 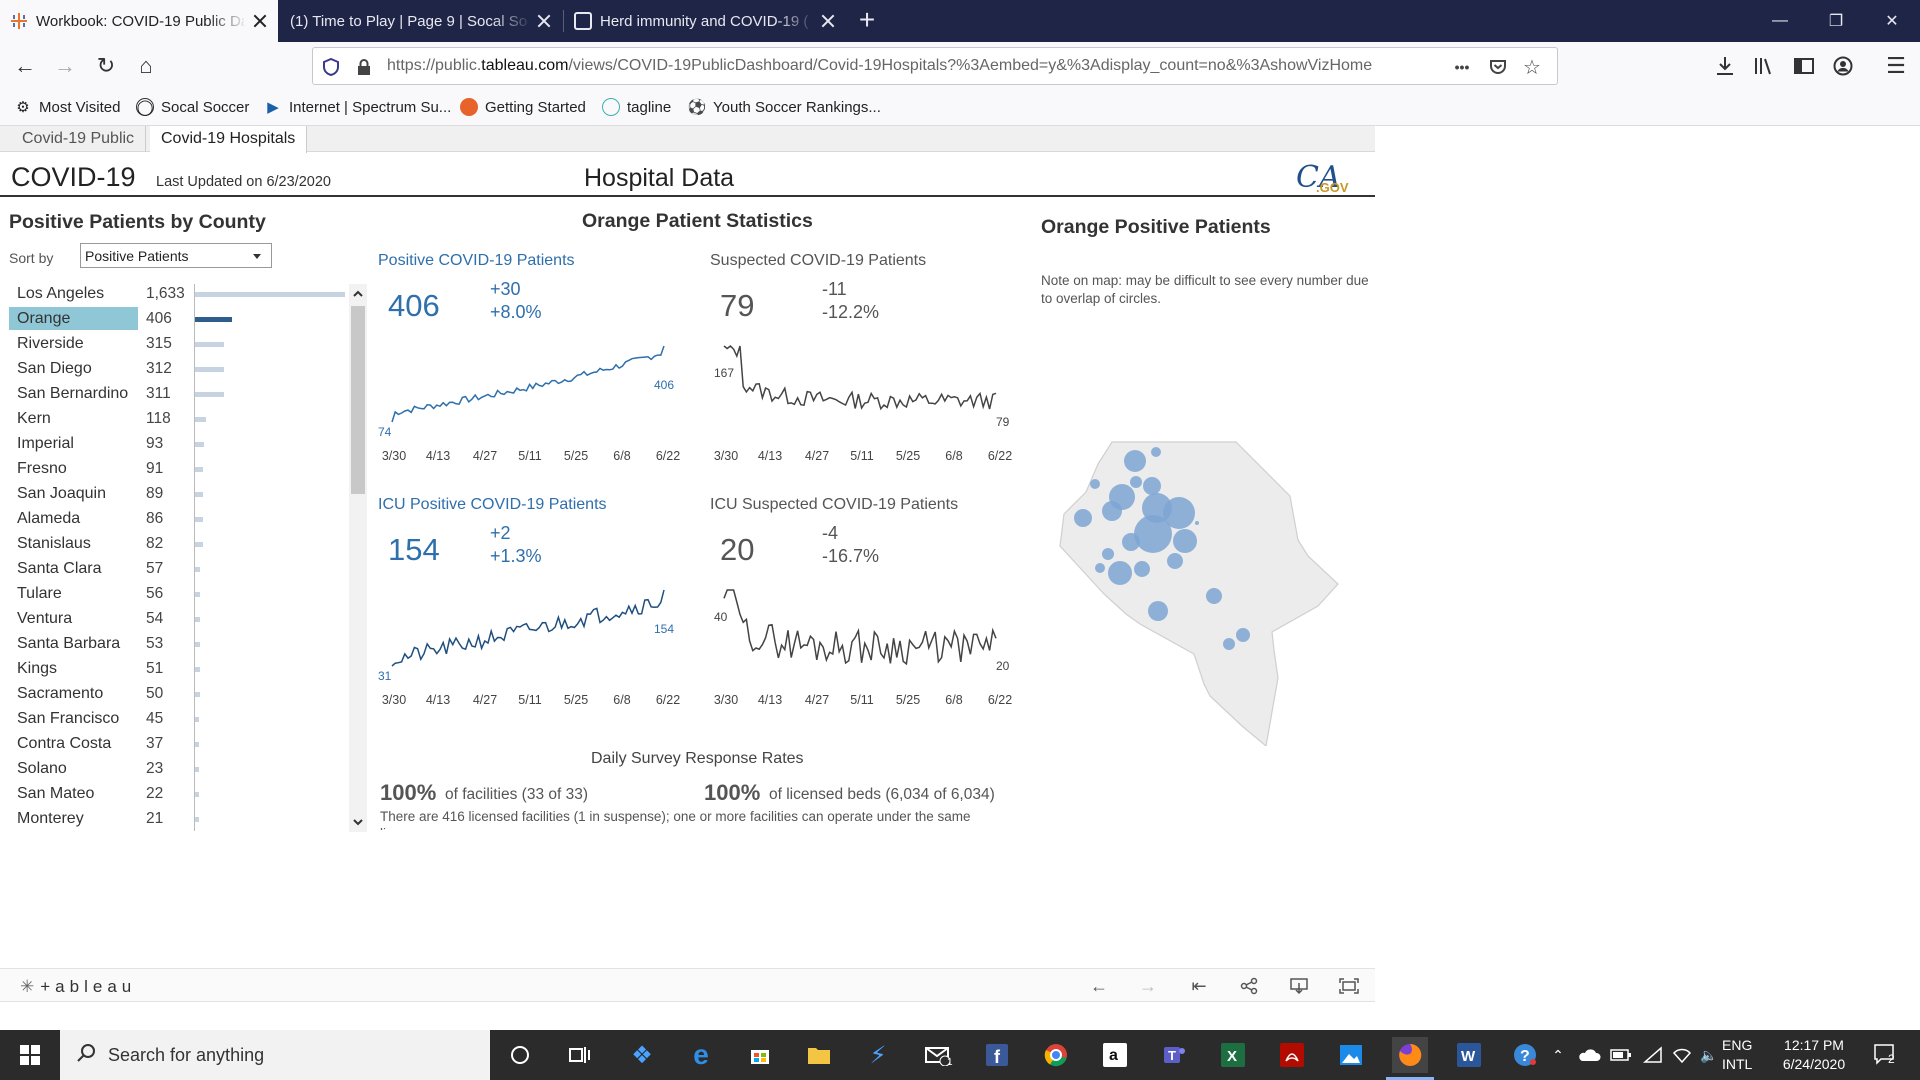 I want to click on revert-button: ⇤, so click(x=1199, y=985).